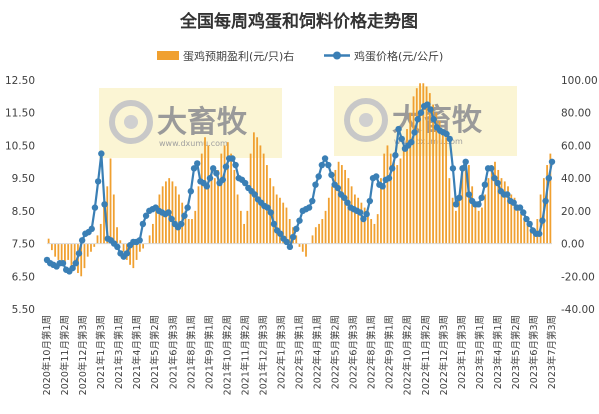  Describe the element at coordinates (23, 212) in the screenshot. I see `left-tick-label: 8.50` at that location.